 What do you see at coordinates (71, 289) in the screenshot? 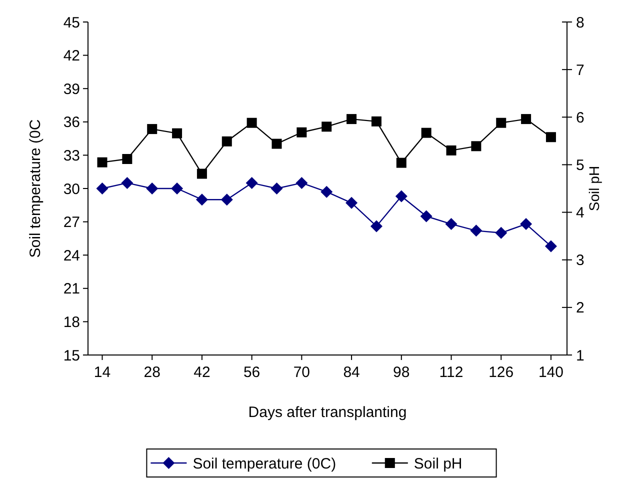
I see `y-tick-label: 21` at bounding box center [71, 289].